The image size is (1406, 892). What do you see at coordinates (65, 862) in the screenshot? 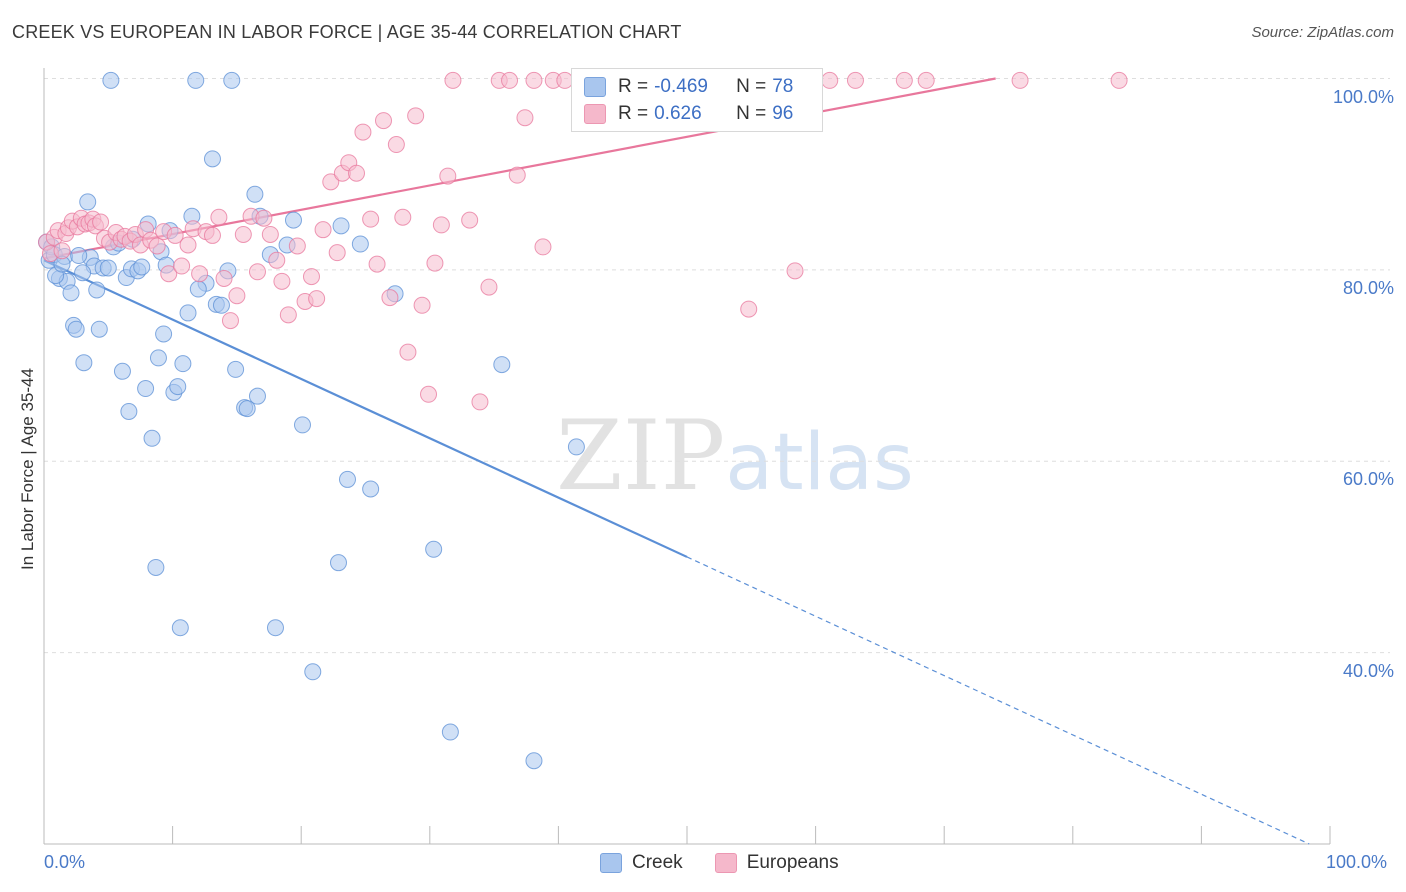
I see `x-tick-min: 0.0%` at bounding box center [65, 862].